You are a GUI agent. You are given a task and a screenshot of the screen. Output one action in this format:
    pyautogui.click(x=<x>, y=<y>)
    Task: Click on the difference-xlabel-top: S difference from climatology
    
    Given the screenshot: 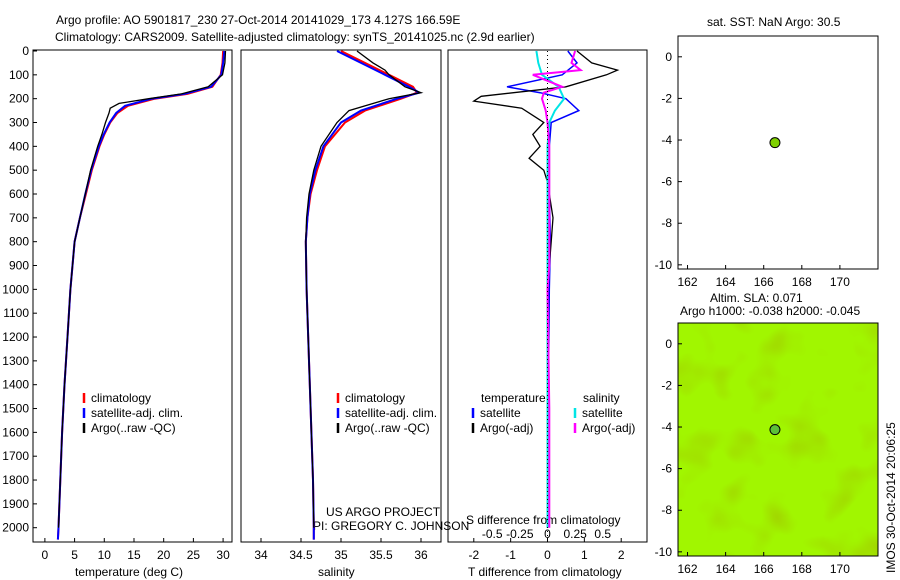 What is the action you would take?
    pyautogui.click(x=543, y=520)
    